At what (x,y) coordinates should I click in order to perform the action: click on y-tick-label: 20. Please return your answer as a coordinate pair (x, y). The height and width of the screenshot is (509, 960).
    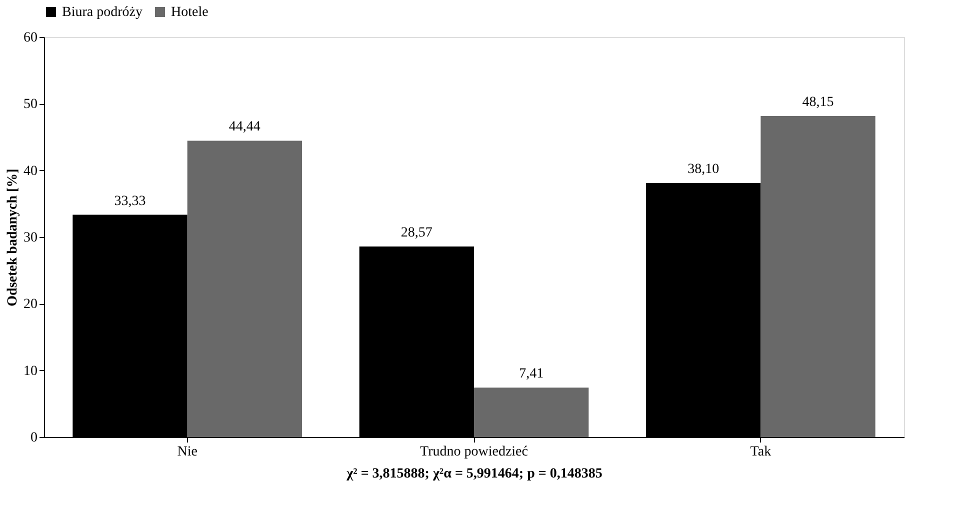
    Looking at the image, I should click on (31, 304).